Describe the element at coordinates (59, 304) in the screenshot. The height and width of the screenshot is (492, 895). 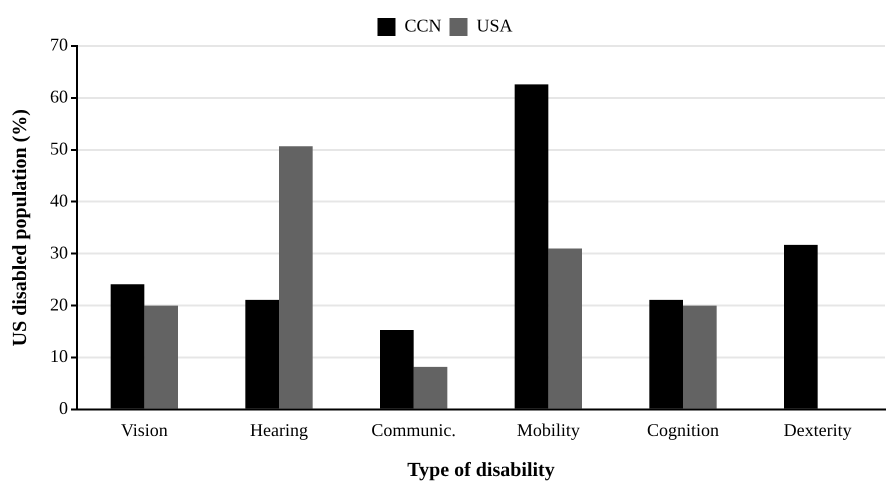
I see `y-tick-label: 20` at that location.